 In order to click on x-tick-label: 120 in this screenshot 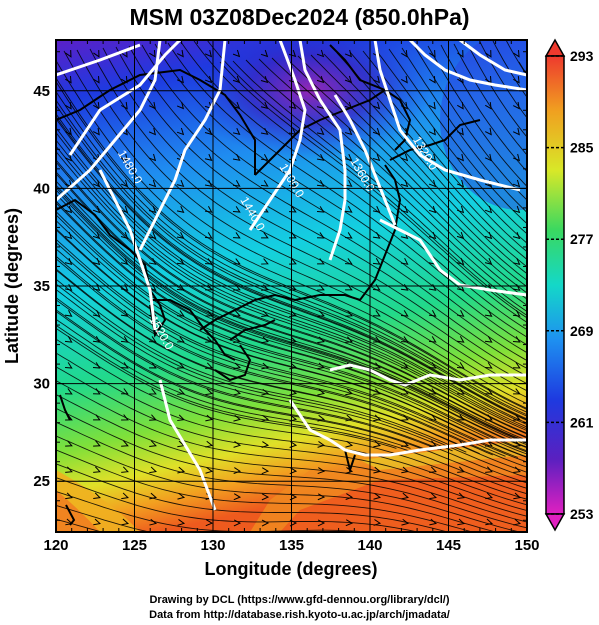, I will do `click(55, 545)`.